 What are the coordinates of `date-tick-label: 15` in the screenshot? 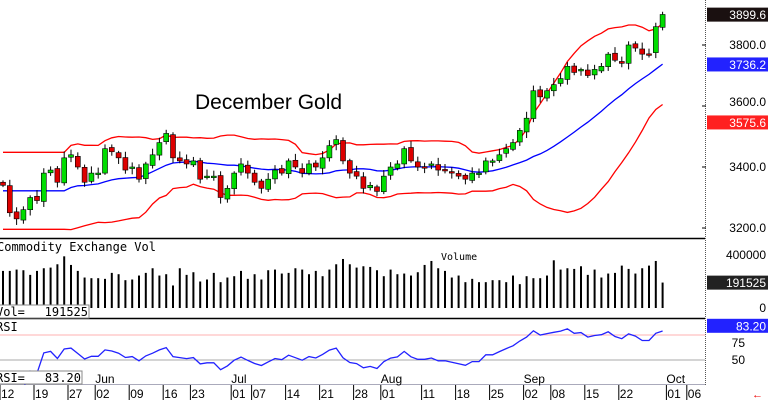 It's located at (593, 393).